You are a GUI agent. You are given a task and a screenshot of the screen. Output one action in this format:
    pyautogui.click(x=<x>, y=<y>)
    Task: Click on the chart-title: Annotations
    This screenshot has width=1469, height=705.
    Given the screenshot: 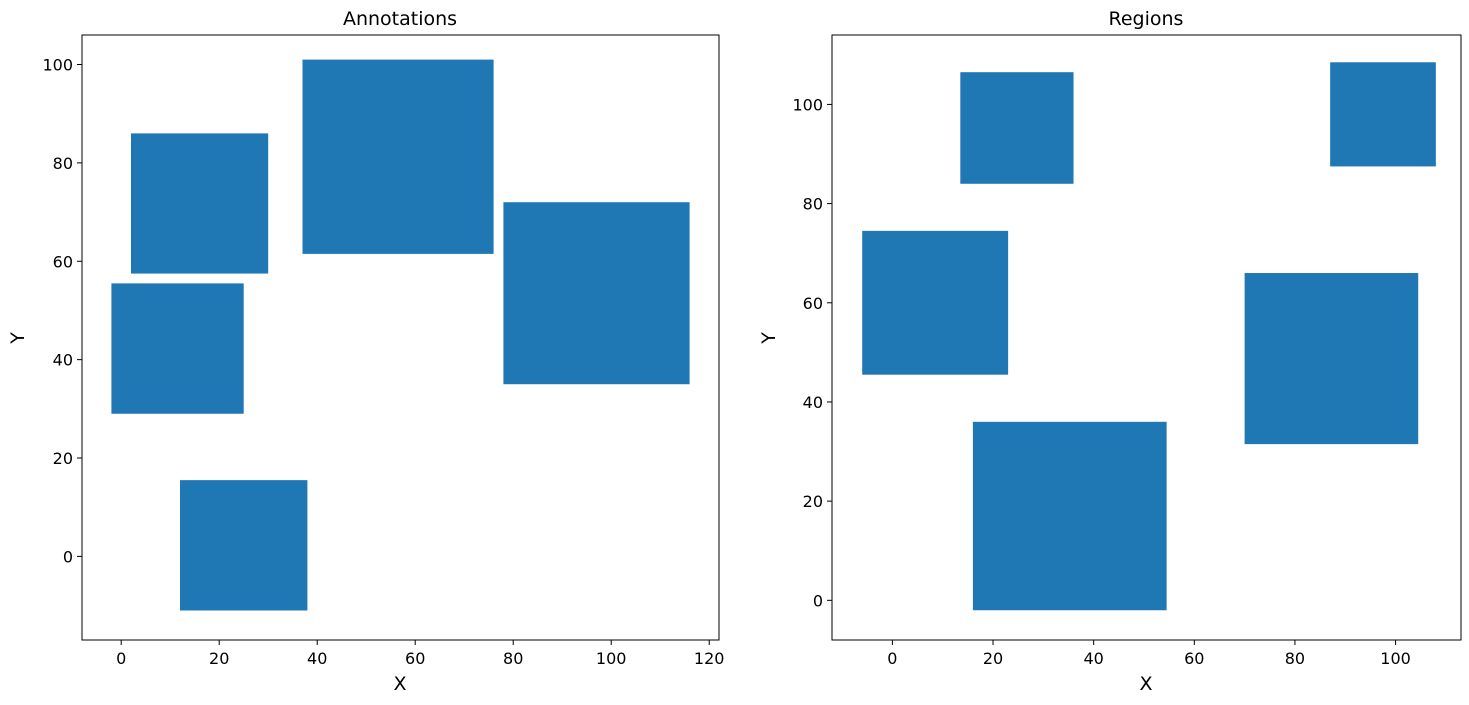 What is the action you would take?
    pyautogui.click(x=400, y=19)
    